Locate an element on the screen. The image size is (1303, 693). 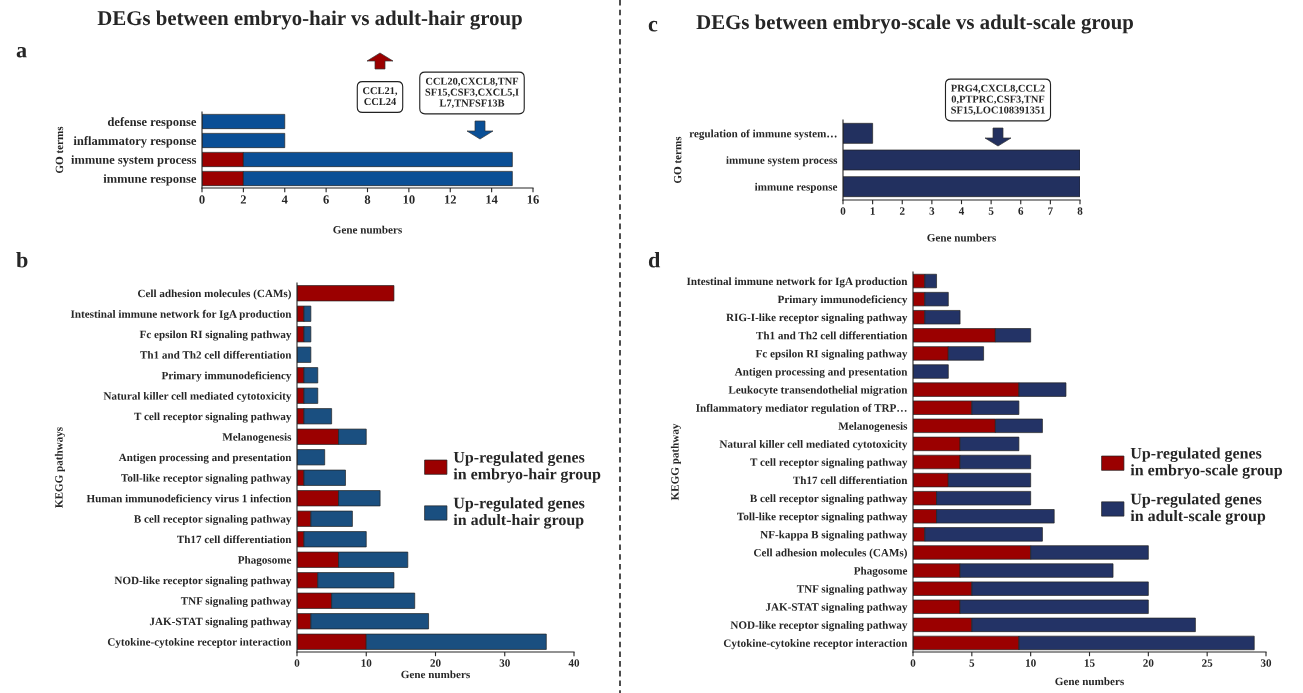
text: CCL20,CXCL8,TNF SF15,CSF3,CXCL5,I L7,TNFSF13B is located at coordinates (472, 93).